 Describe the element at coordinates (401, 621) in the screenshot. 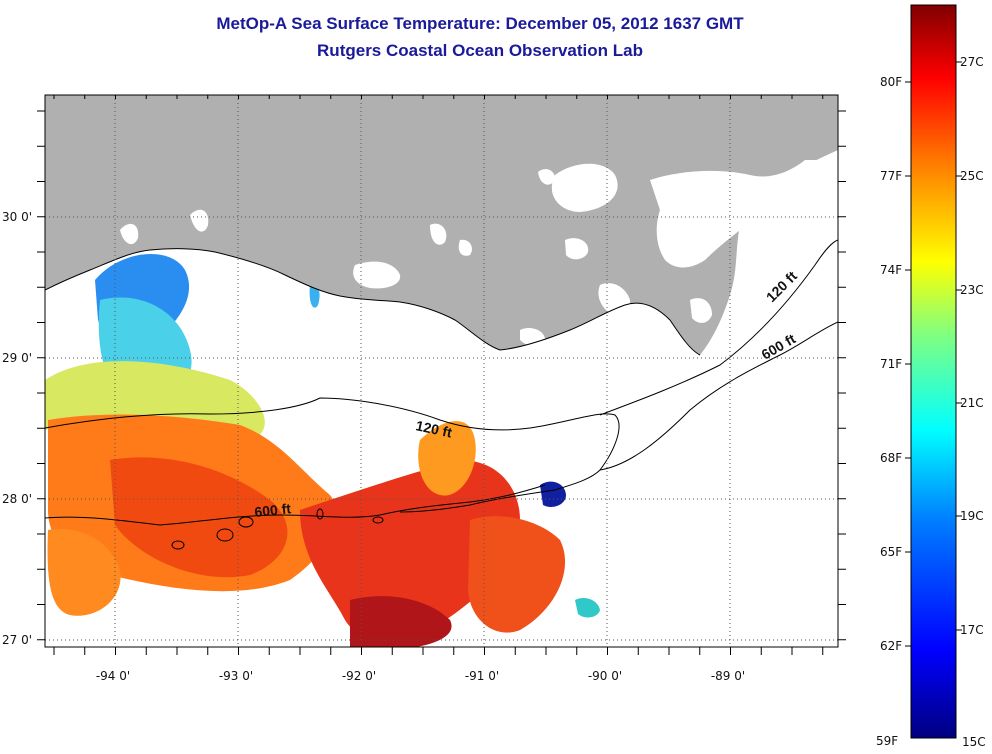

I see `hot-water-patch` at that location.